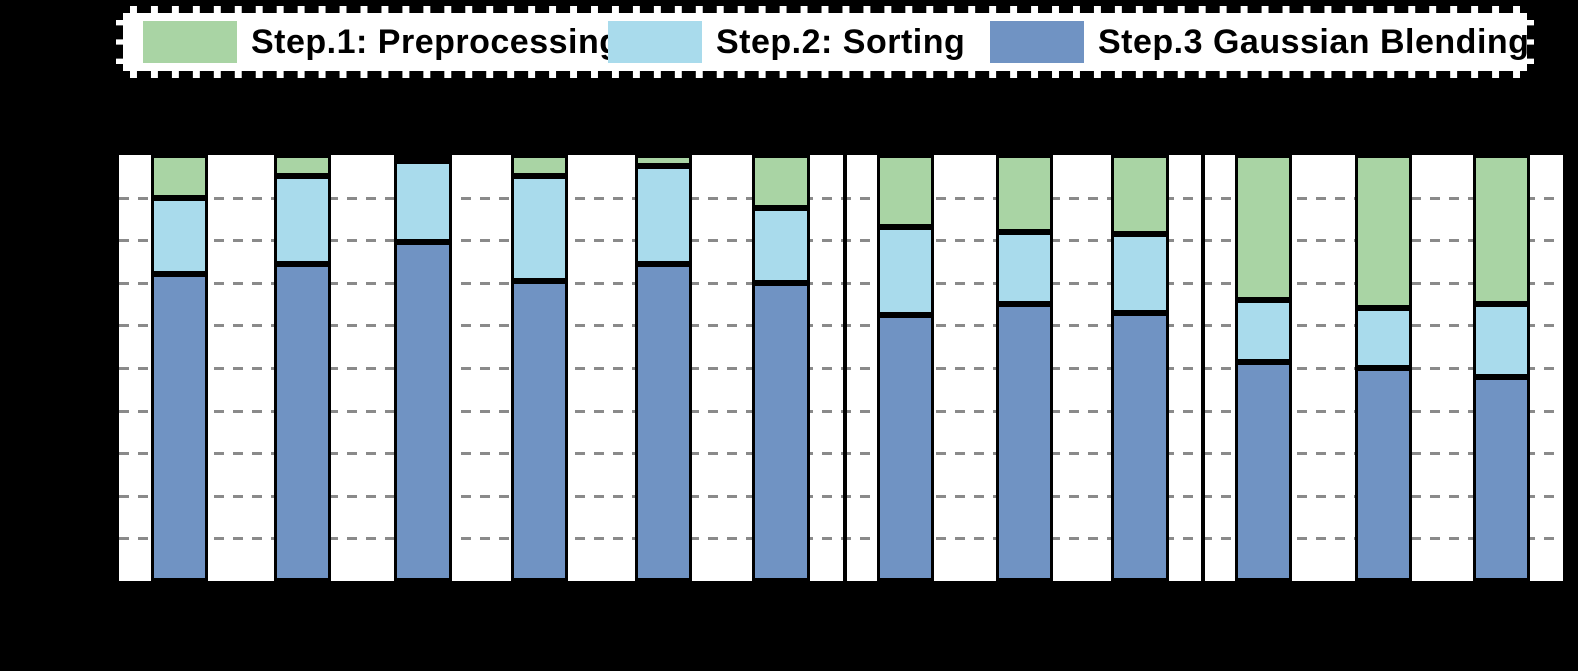  Describe the element at coordinates (841, 283) in the screenshot. I see `gridline-70pct` at that location.